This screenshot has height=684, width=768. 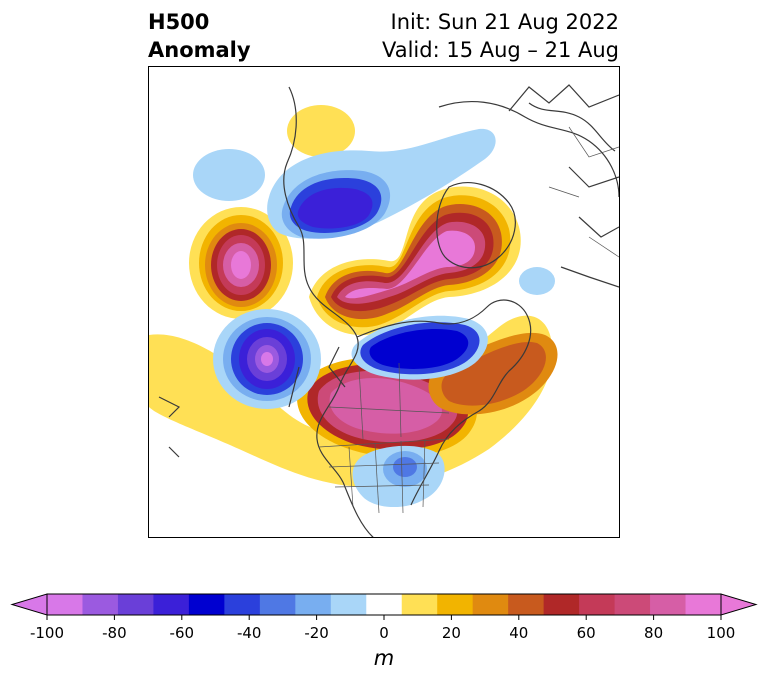 What do you see at coordinates (384, 658) in the screenshot?
I see `colorbar-unit-label: m` at bounding box center [384, 658].